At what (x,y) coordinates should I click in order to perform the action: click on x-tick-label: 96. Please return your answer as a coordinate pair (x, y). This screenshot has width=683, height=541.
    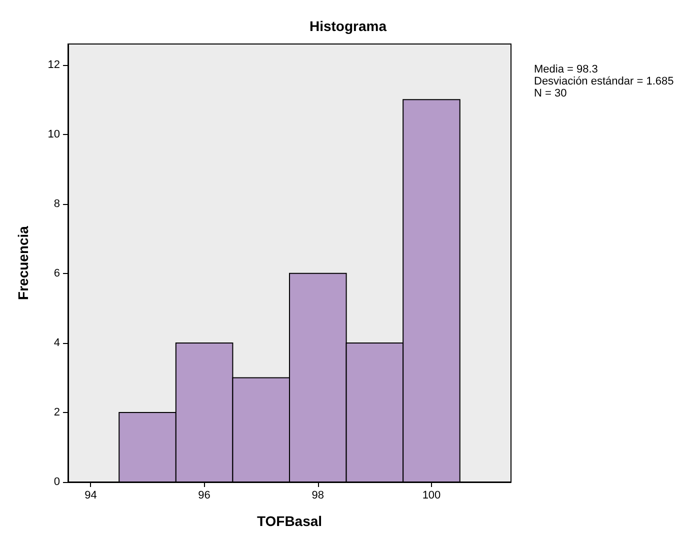
    Looking at the image, I should click on (204, 496).